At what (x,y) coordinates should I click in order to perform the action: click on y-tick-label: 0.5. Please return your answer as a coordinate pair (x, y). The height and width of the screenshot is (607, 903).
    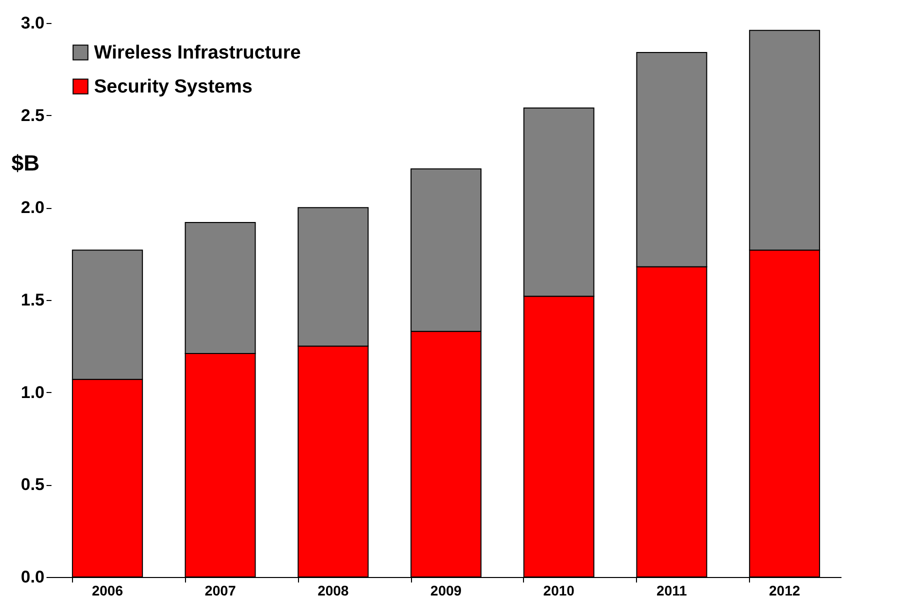
    Looking at the image, I should click on (32, 484).